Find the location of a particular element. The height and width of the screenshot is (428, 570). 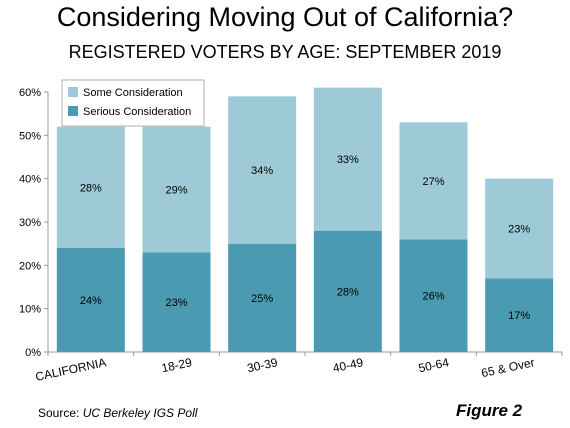

legend-box is located at coordinates (133, 103).